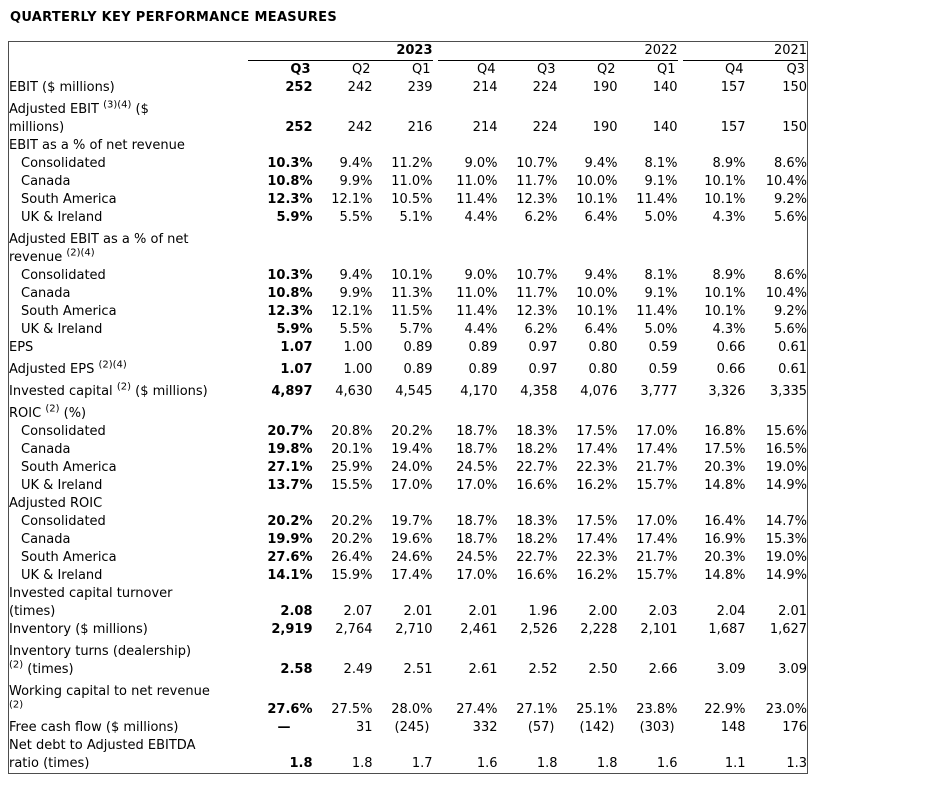  Describe the element at coordinates (356, 217) in the screenshot. I see `value-cell: 5.5%` at that location.